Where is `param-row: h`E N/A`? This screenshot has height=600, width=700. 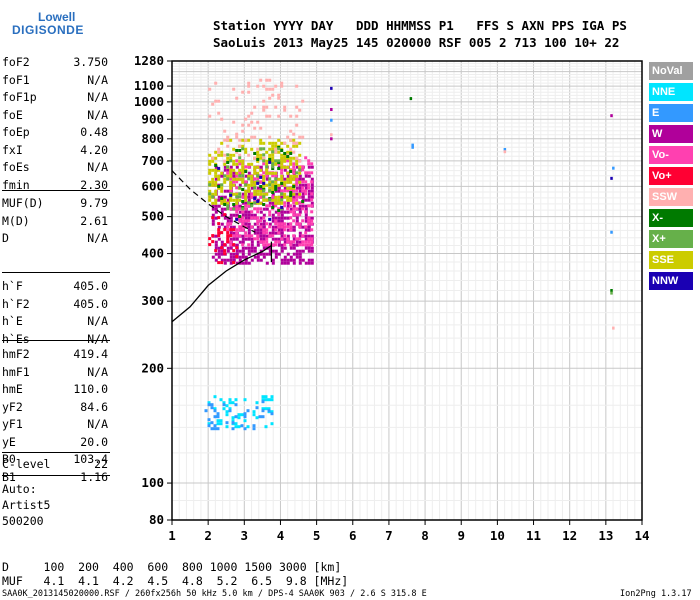
param-row: h`E N/A is located at coordinates (55, 323).